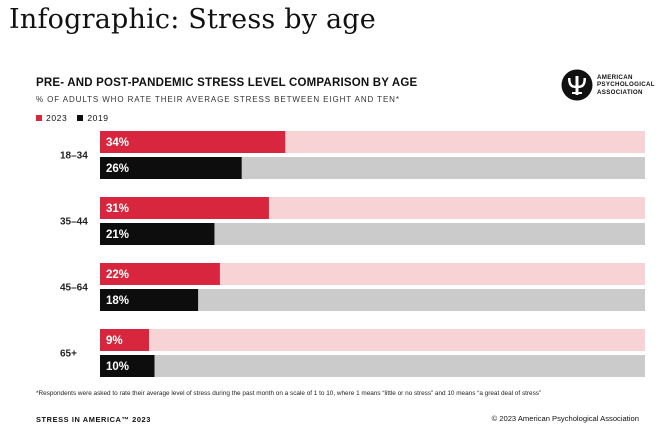 Image resolution: width=667 pixels, height=427 pixels. I want to click on legend-swatch-2023, so click(39, 118).